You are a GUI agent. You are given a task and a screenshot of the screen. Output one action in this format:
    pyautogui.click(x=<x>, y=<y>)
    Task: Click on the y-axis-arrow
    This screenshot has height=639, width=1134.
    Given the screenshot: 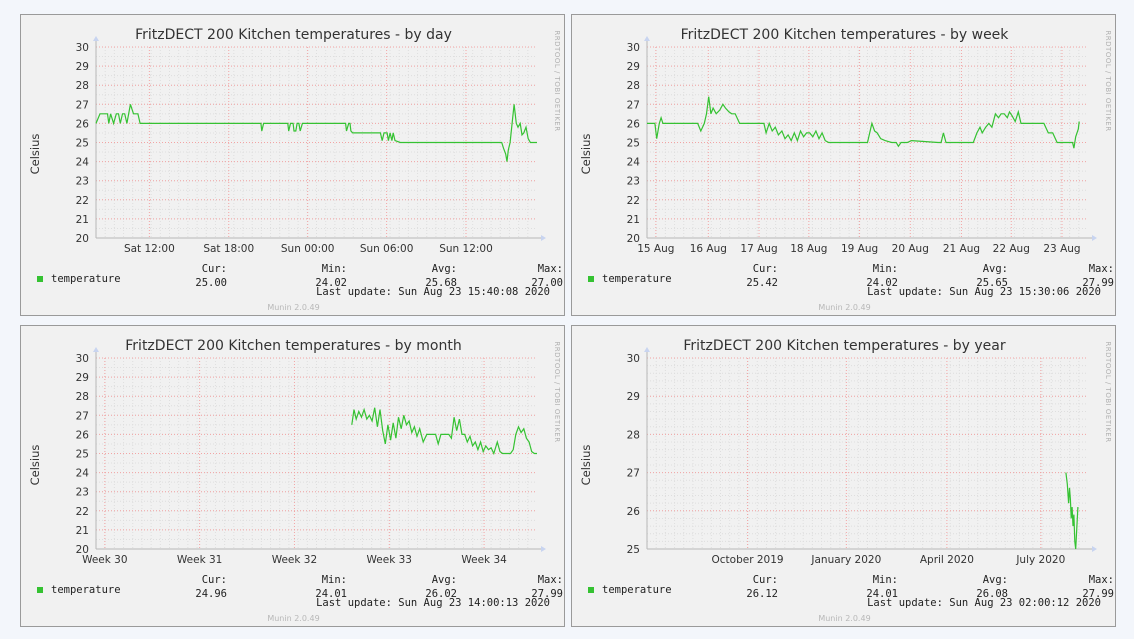 What is the action you would take?
    pyautogui.click(x=96, y=38)
    